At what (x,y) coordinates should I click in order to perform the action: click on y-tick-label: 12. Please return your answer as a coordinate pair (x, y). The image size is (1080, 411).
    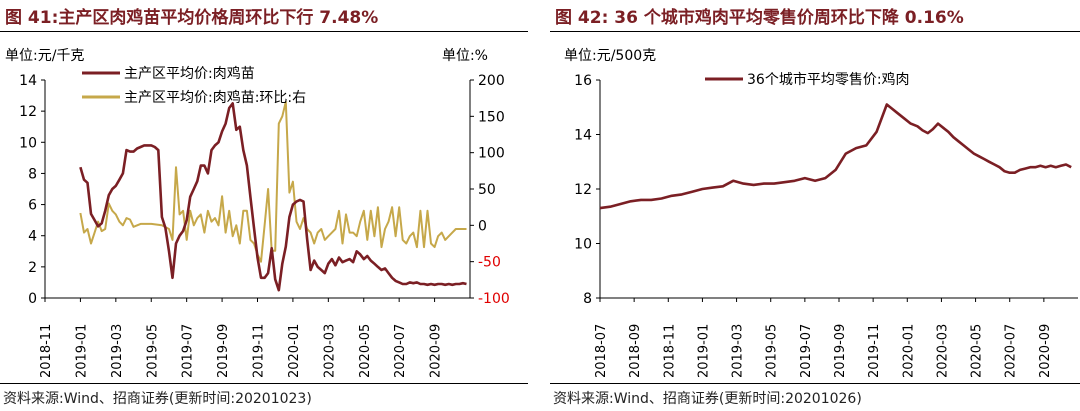
    Looking at the image, I should click on (583, 190).